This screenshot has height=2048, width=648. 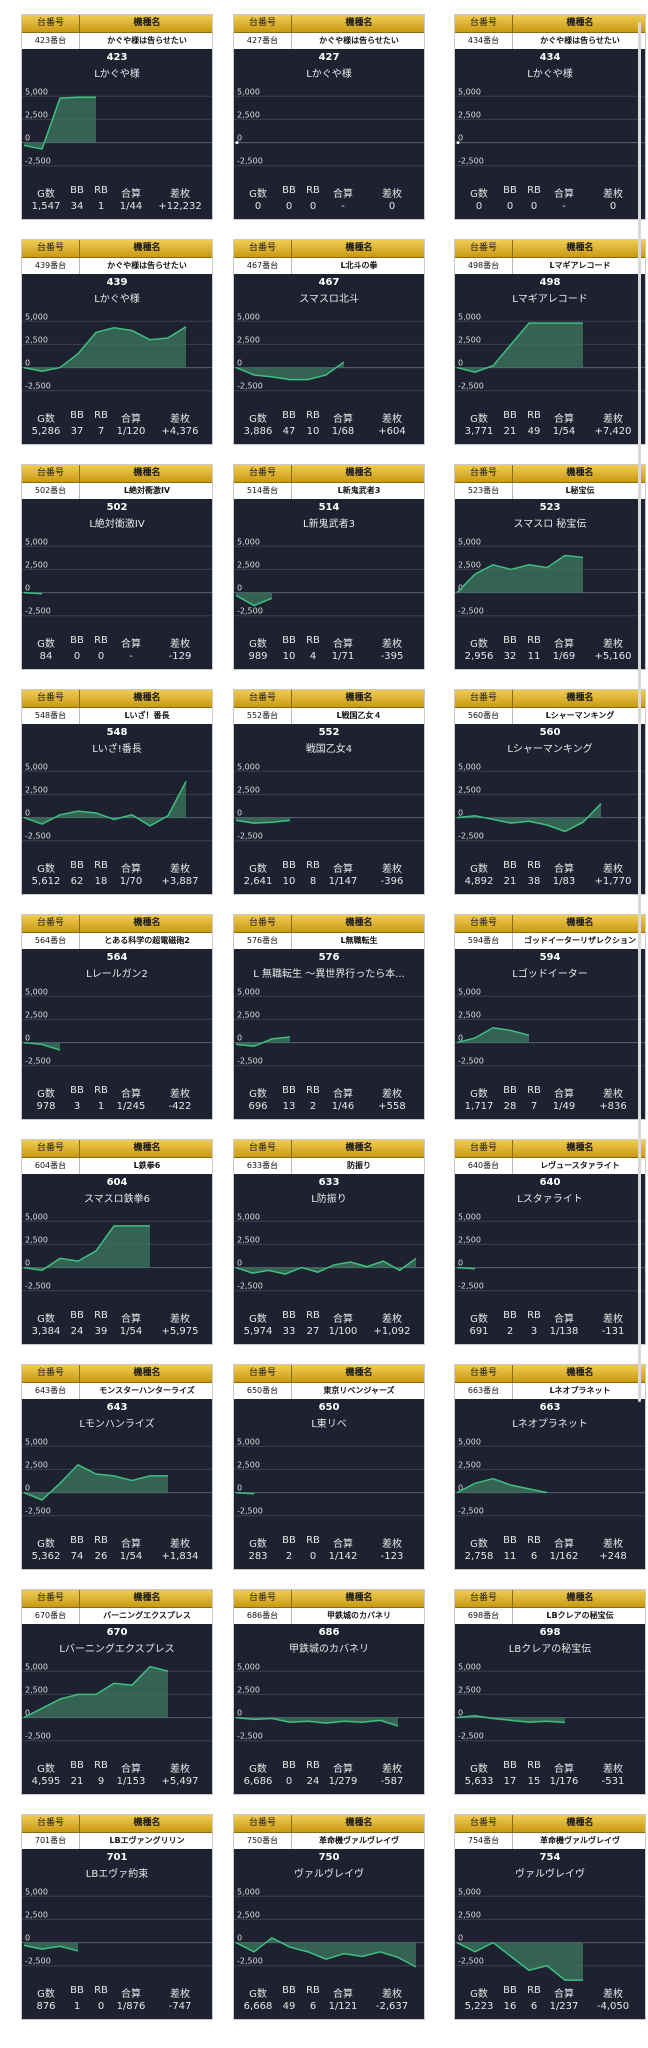 I want to click on diff-line, so click(x=493, y=1035).